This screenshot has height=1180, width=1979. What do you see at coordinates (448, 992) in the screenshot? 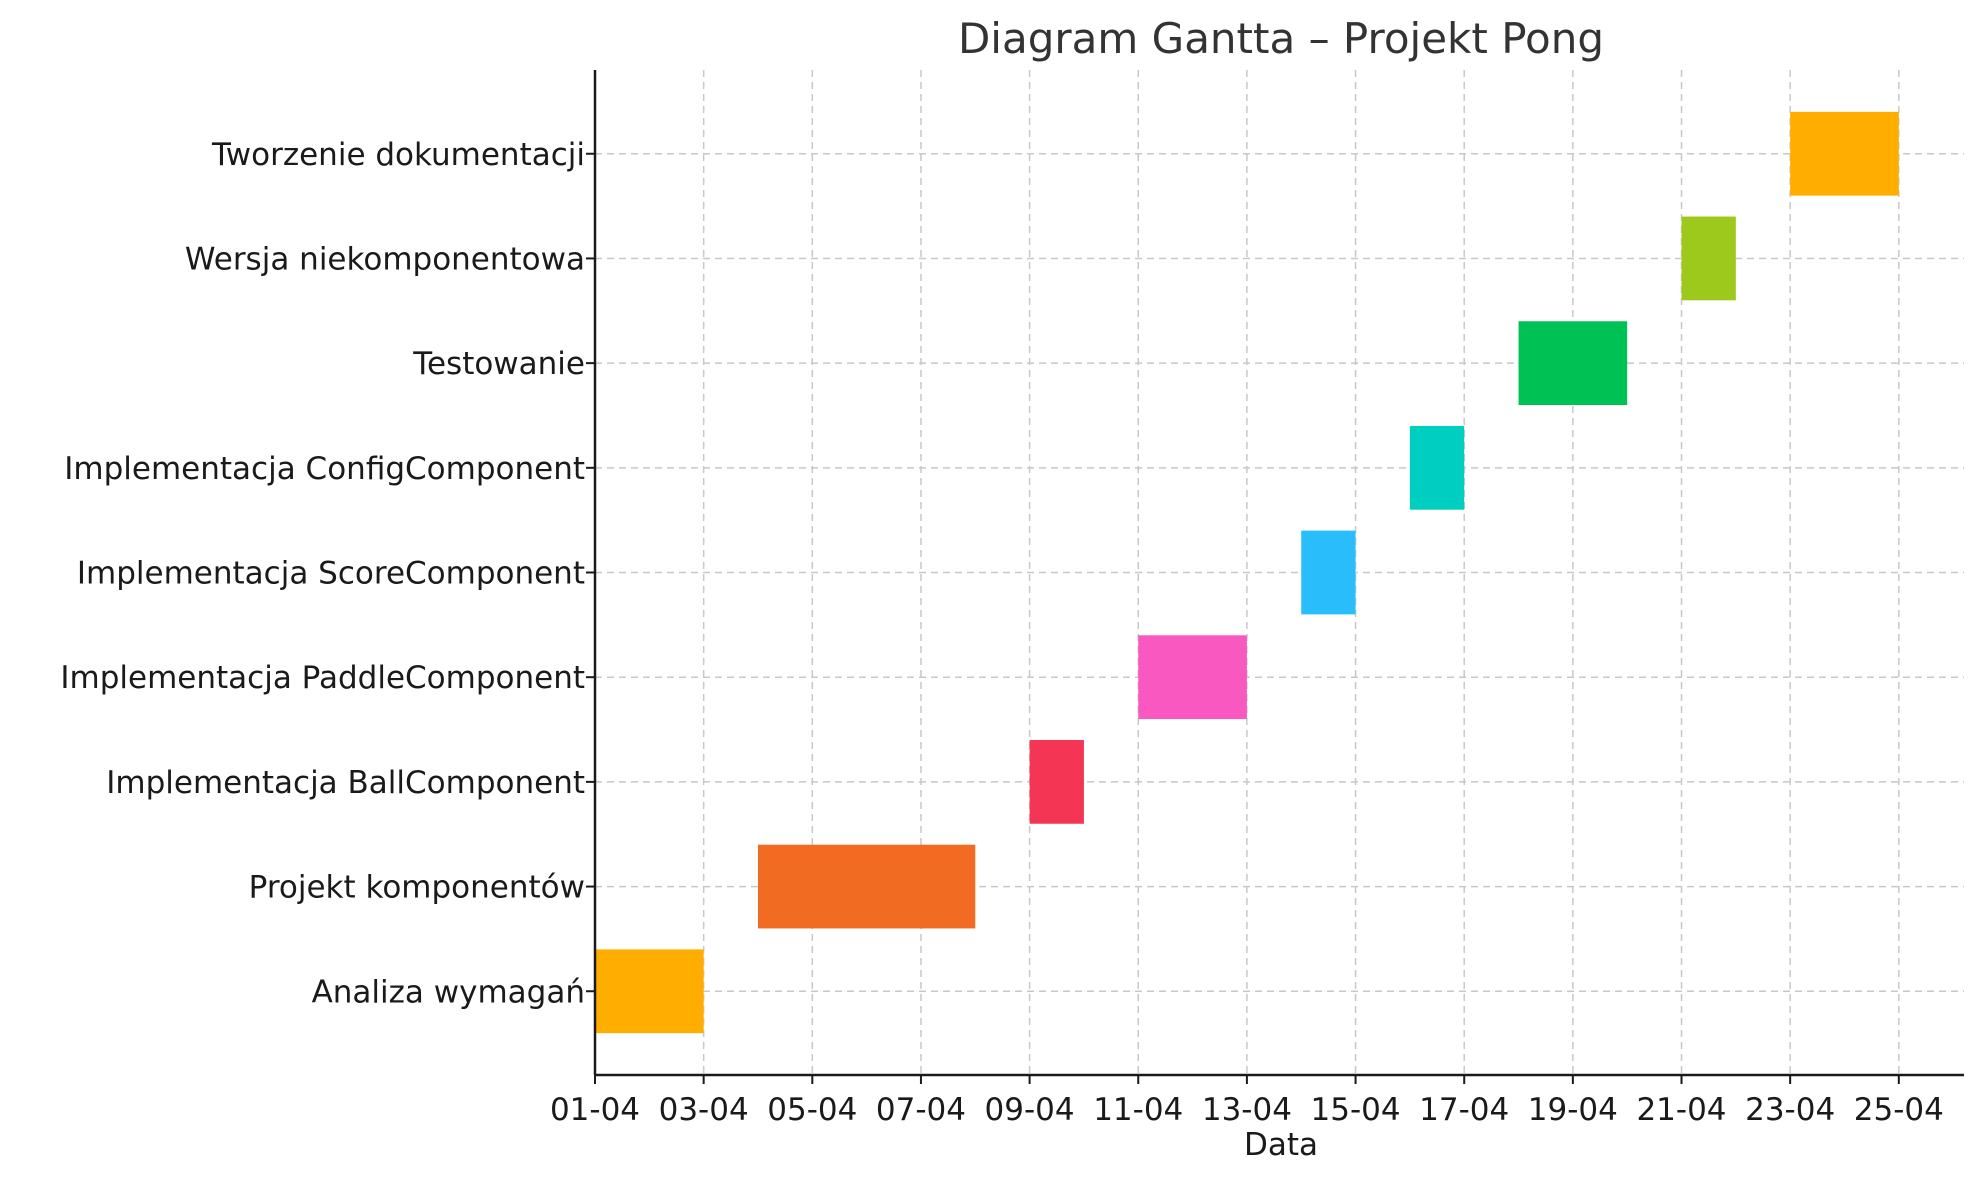
I see `y-tick-label: Analiza wymagań` at bounding box center [448, 992].